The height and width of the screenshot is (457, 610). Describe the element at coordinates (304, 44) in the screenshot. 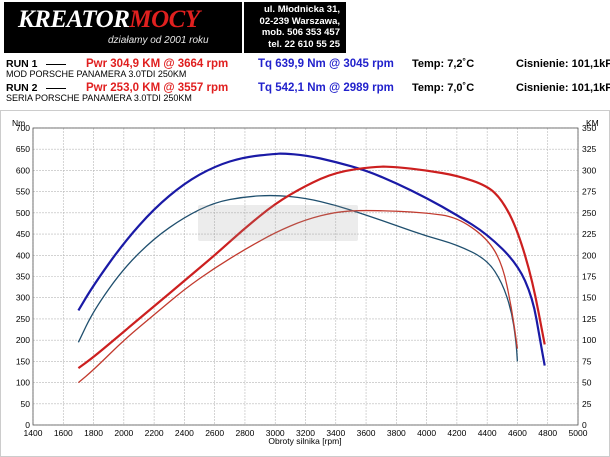

I see `address-line: tel. 22 610 55 25` at that location.